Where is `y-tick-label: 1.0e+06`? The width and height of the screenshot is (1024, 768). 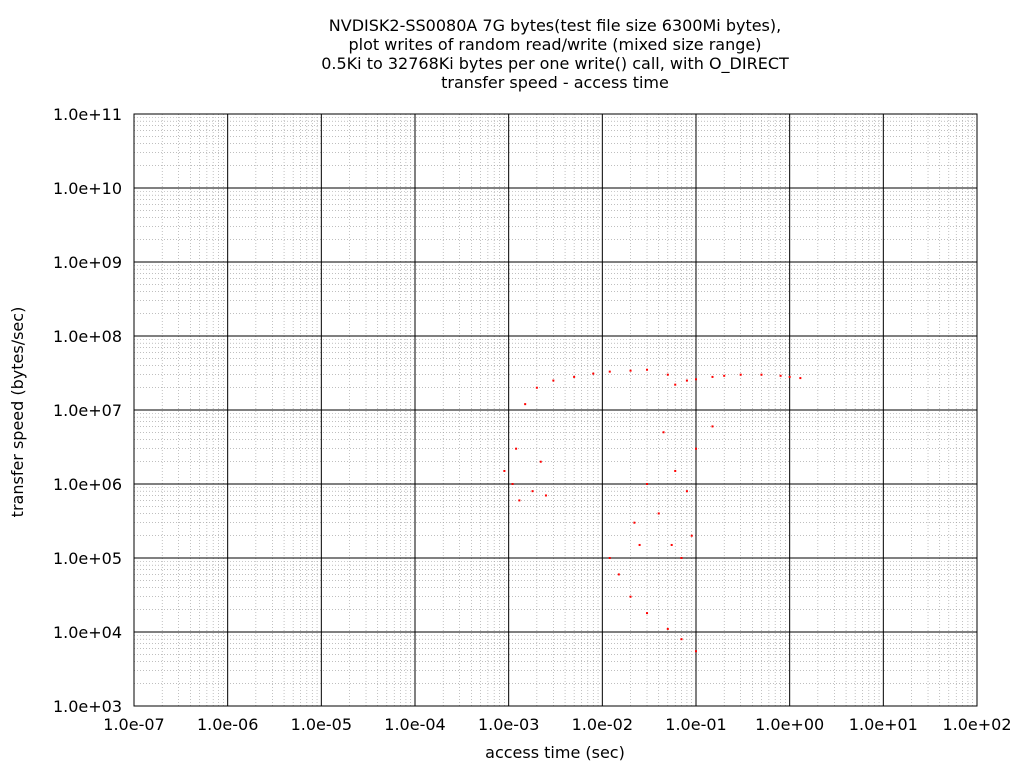
y-tick-label: 1.0e+06 is located at coordinates (87, 484).